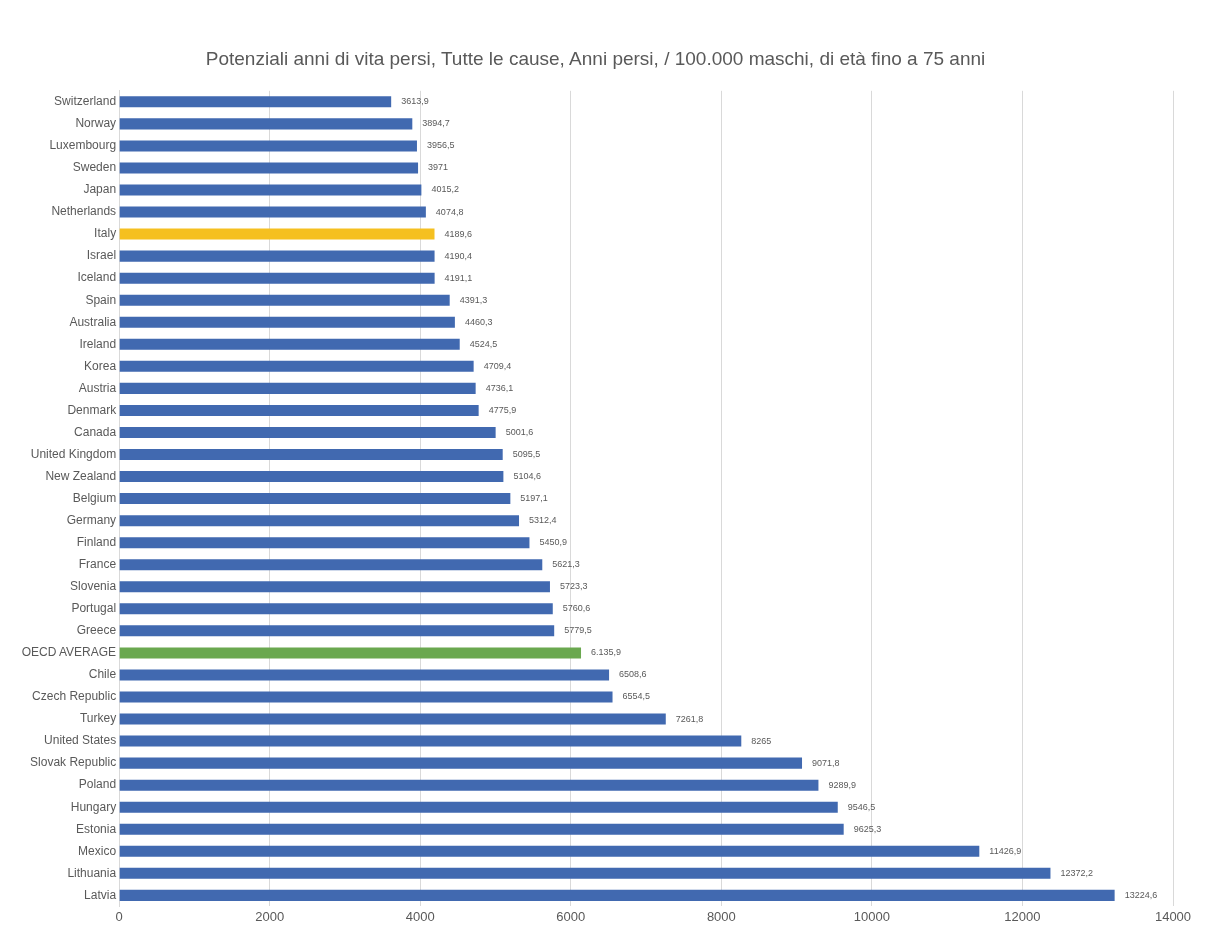  I want to click on data-label: 5760,6, so click(576, 608).